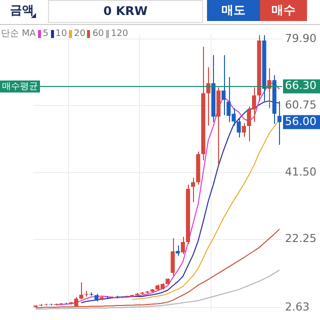 Image resolution: width=320 pixels, height=320 pixels. What do you see at coordinates (297, 307) in the screenshot?
I see `y-tick-label: 2.63` at bounding box center [297, 307].